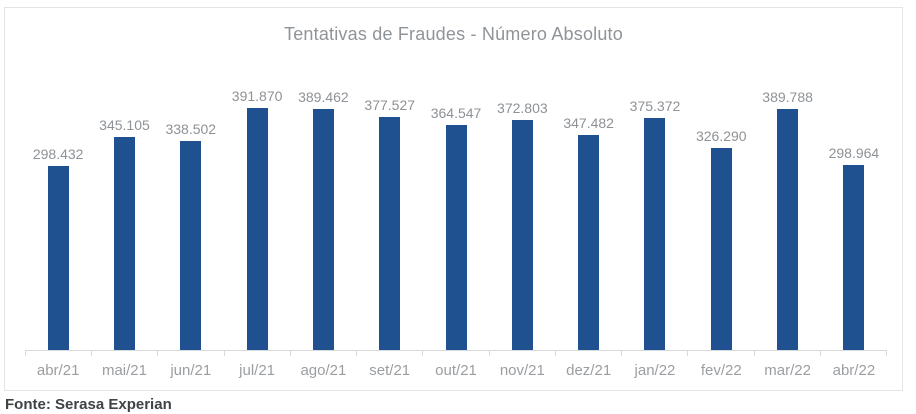 Image resolution: width=916 pixels, height=414 pixels. I want to click on x-axis-label: jun/21, so click(191, 370).